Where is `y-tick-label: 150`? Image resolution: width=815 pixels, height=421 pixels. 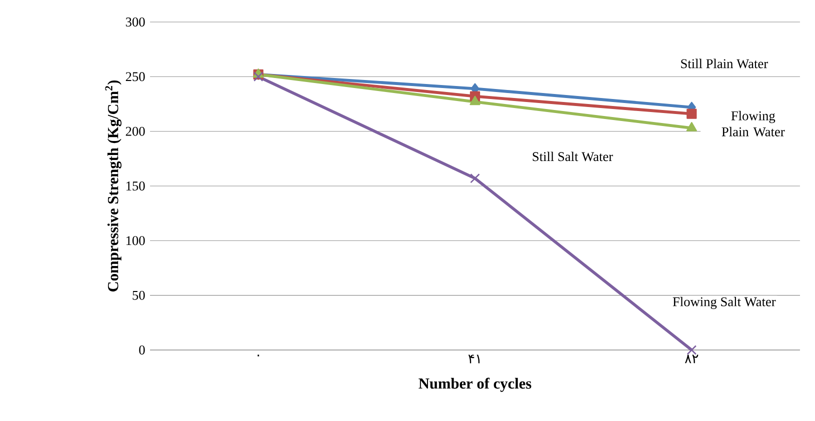
y-tick-label: 150 is located at coordinates (135, 185).